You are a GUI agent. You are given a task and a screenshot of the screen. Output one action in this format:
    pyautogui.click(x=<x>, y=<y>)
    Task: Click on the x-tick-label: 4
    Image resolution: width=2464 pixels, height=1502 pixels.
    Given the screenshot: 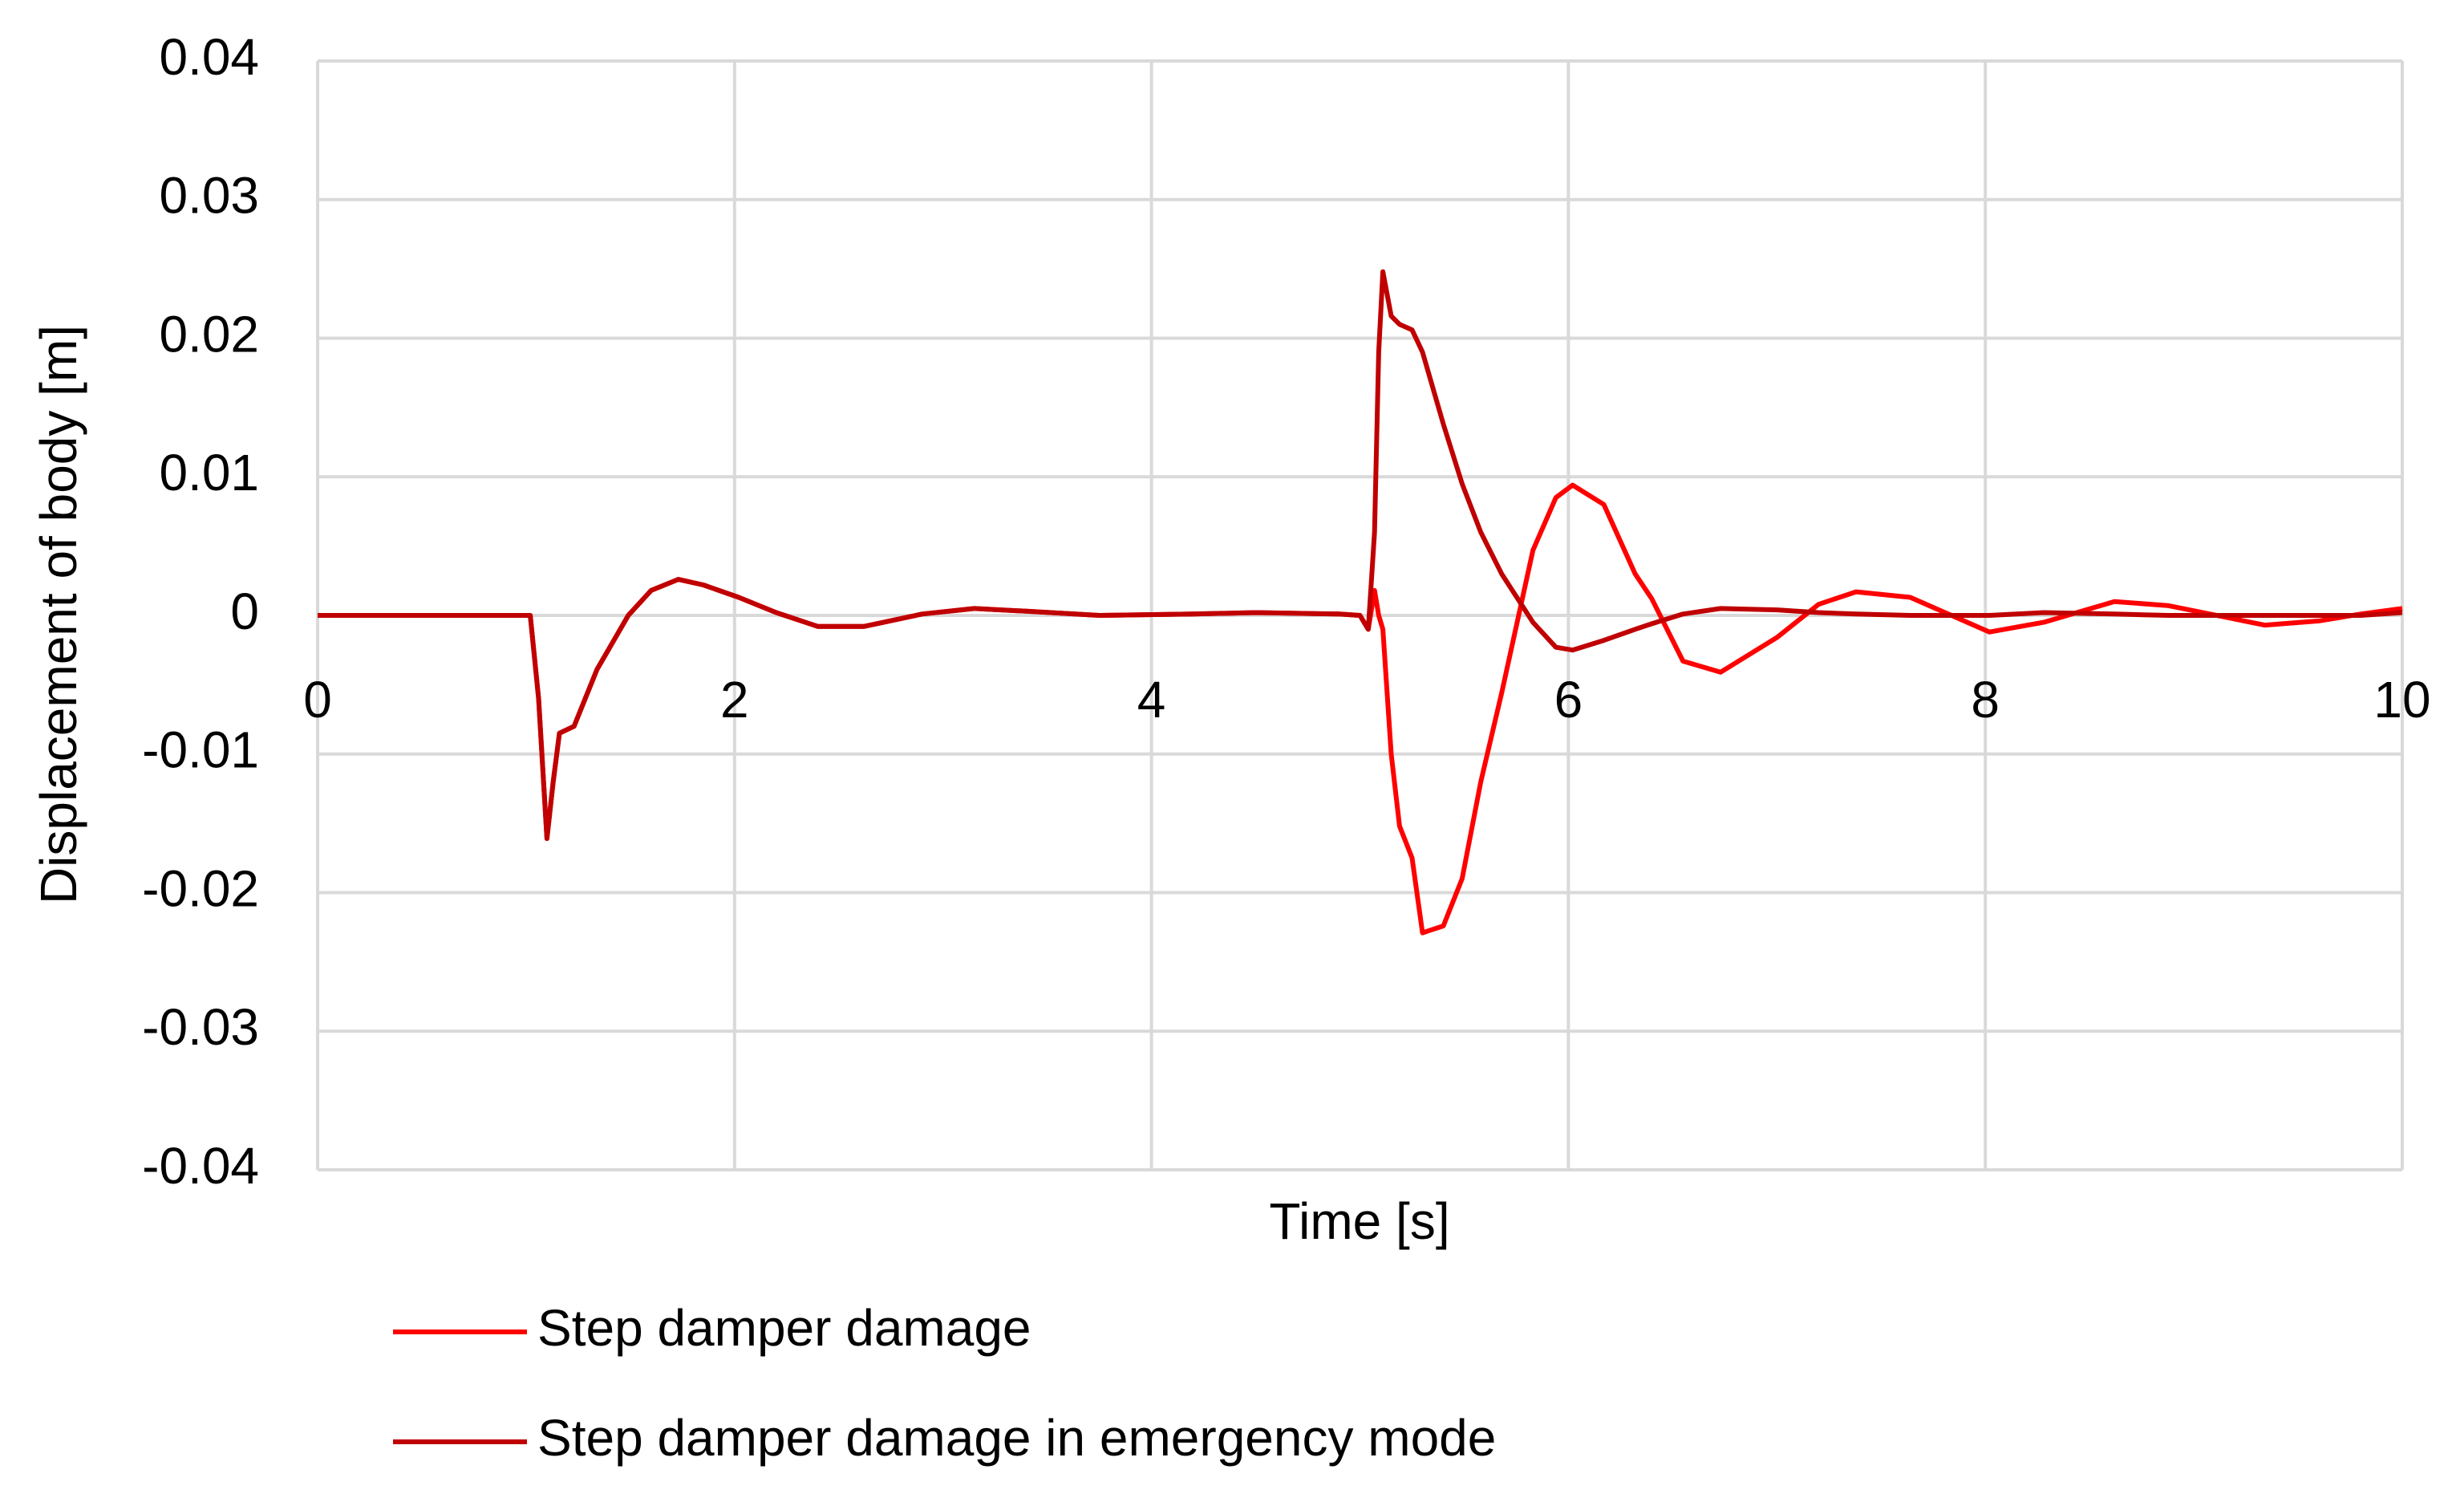 What is the action you would take?
    pyautogui.click(x=1151, y=700)
    